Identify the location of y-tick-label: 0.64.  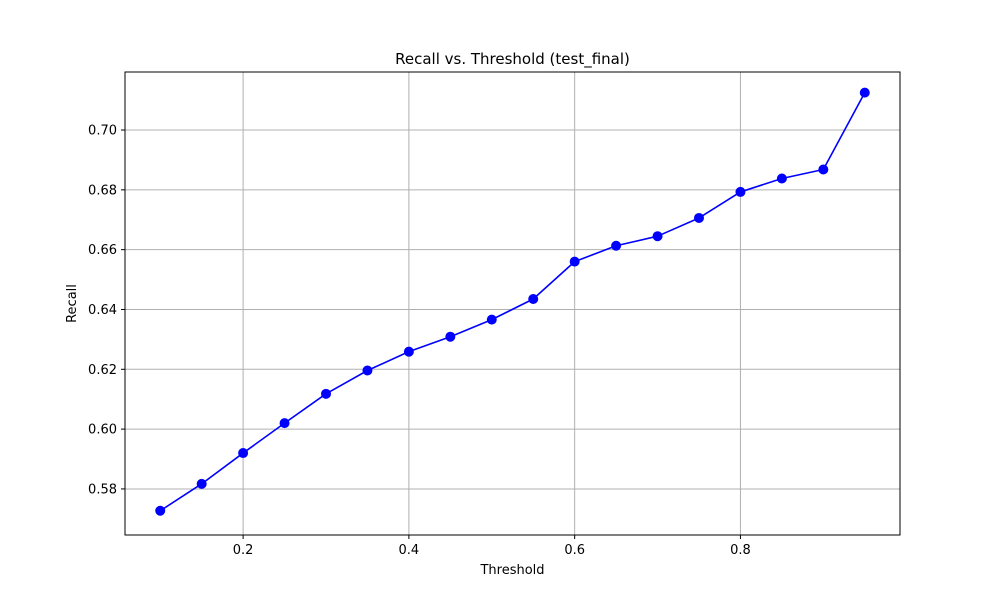
(102, 310).